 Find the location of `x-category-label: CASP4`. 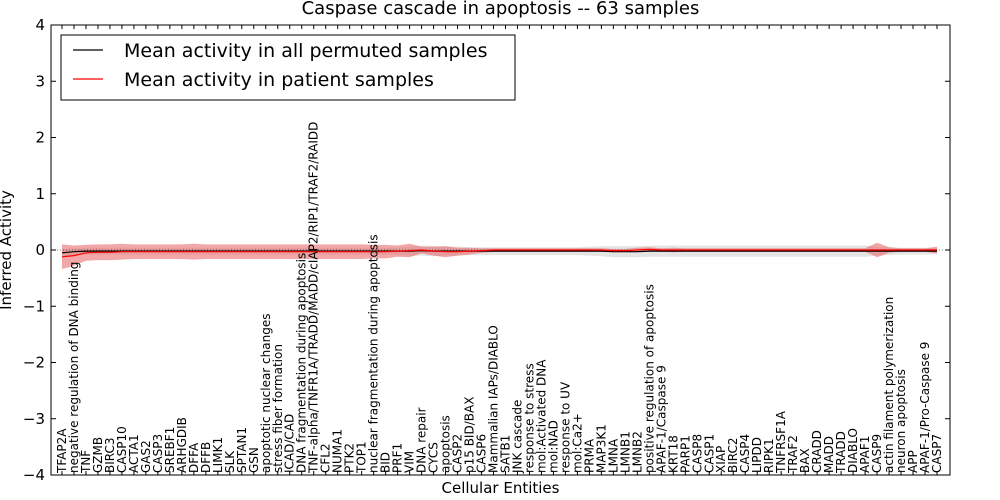

x-category-label: CASP4 is located at coordinates (745, 453).